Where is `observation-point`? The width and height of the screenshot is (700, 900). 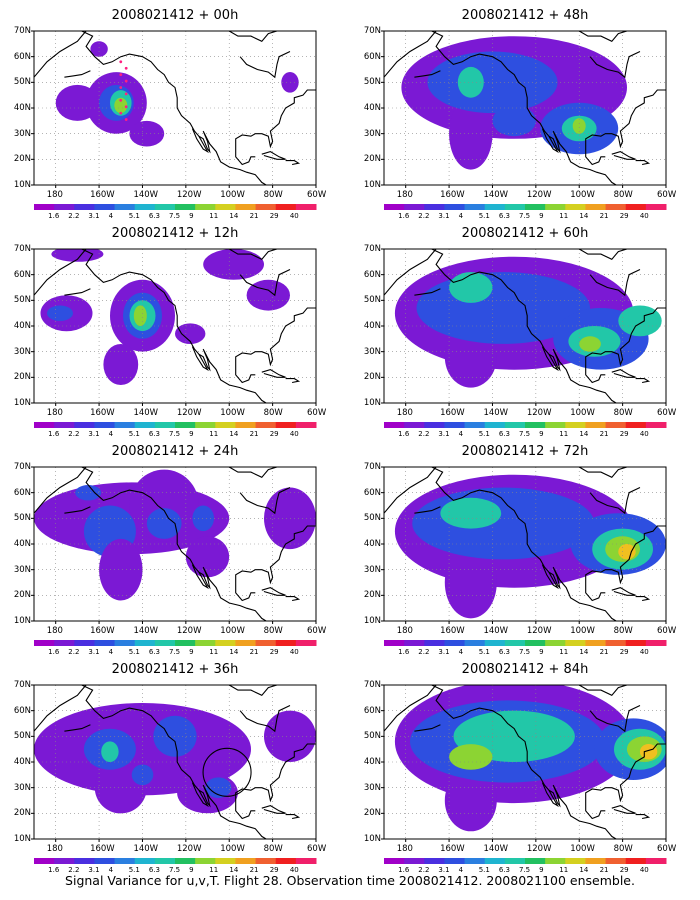
observation-point is located at coordinates (126, 119).